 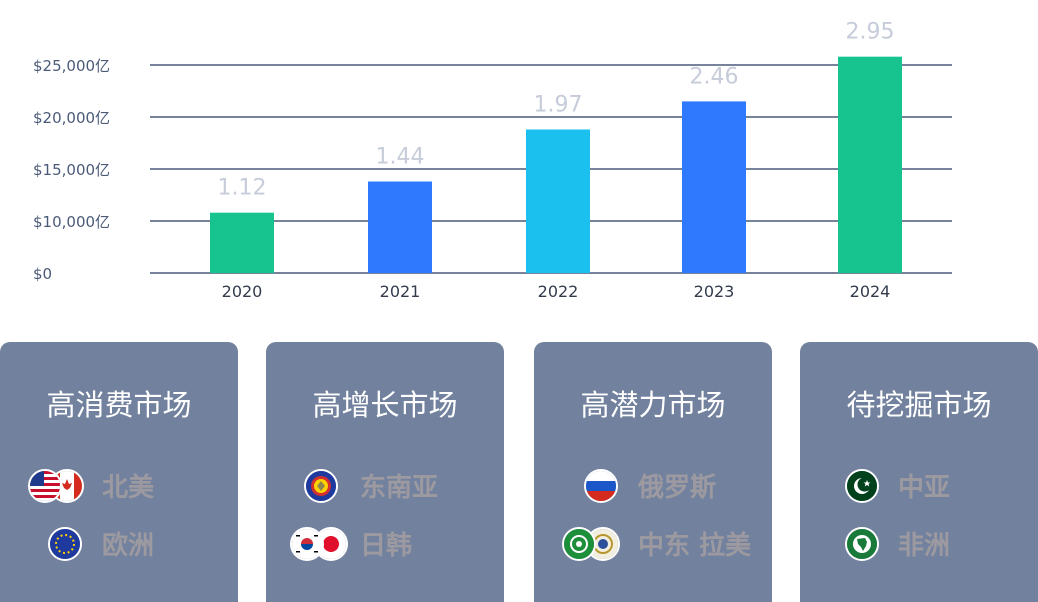 I want to click on market-card-high-growth: 高增长市场 东南亚 日韩, so click(x=385, y=472).